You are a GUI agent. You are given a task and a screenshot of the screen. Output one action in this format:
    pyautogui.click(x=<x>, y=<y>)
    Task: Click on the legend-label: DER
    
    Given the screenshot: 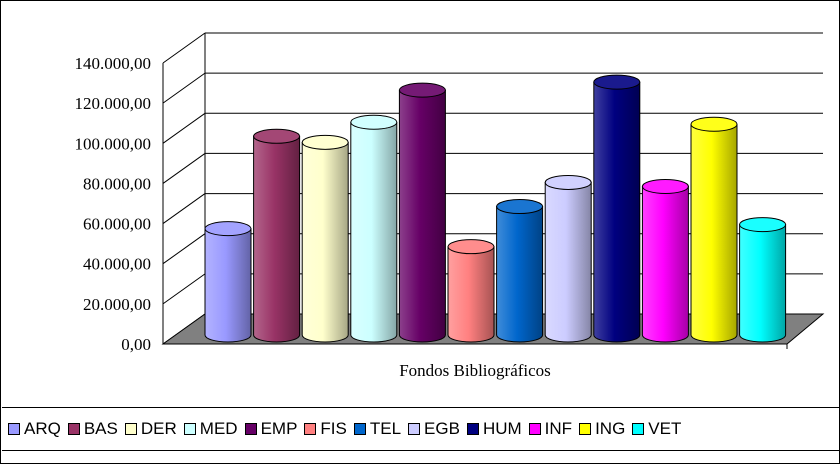 What is the action you would take?
    pyautogui.click(x=158, y=428)
    